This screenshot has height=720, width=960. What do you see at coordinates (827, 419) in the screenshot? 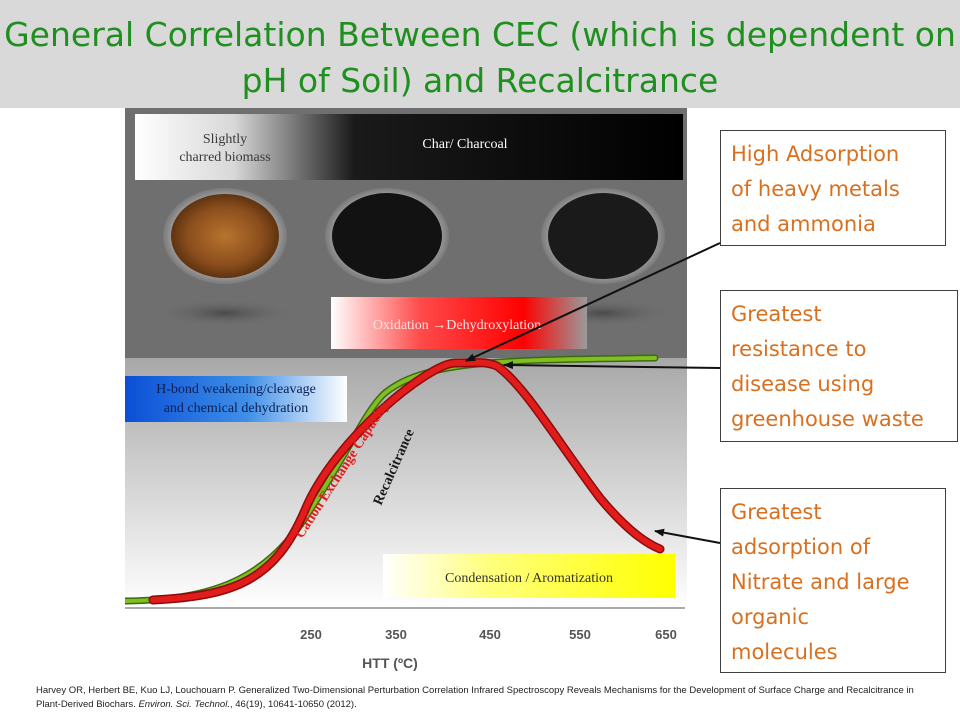
I see `callout-line: greenhouse waste` at bounding box center [827, 419].